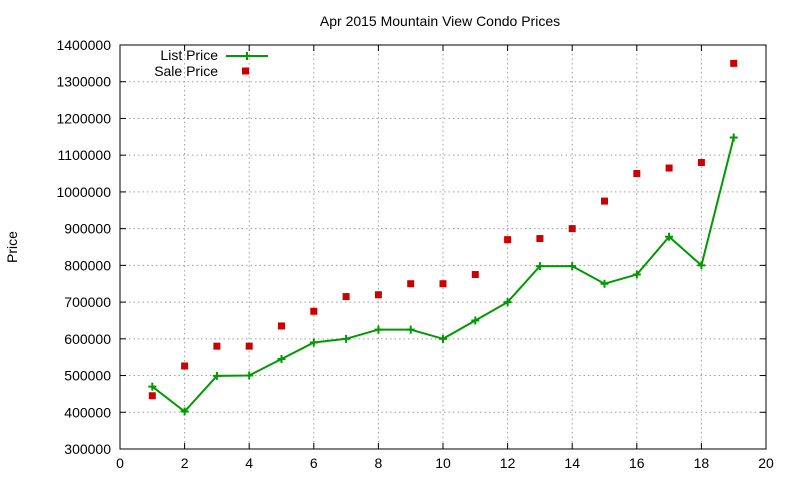 Image resolution: width=800 pixels, height=480 pixels. Describe the element at coordinates (87, 302) in the screenshot. I see `y-tick-label: 700000` at that location.